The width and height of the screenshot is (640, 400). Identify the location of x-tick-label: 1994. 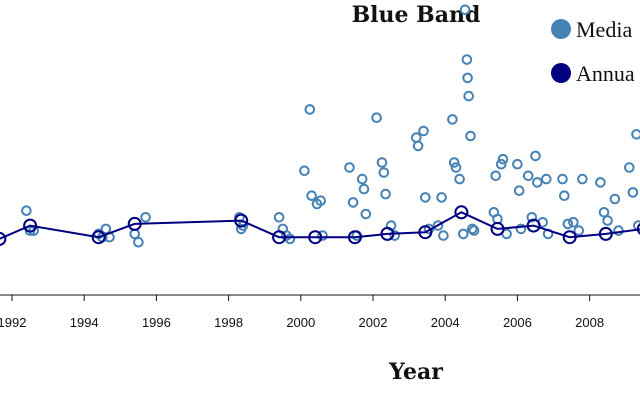
(84, 322).